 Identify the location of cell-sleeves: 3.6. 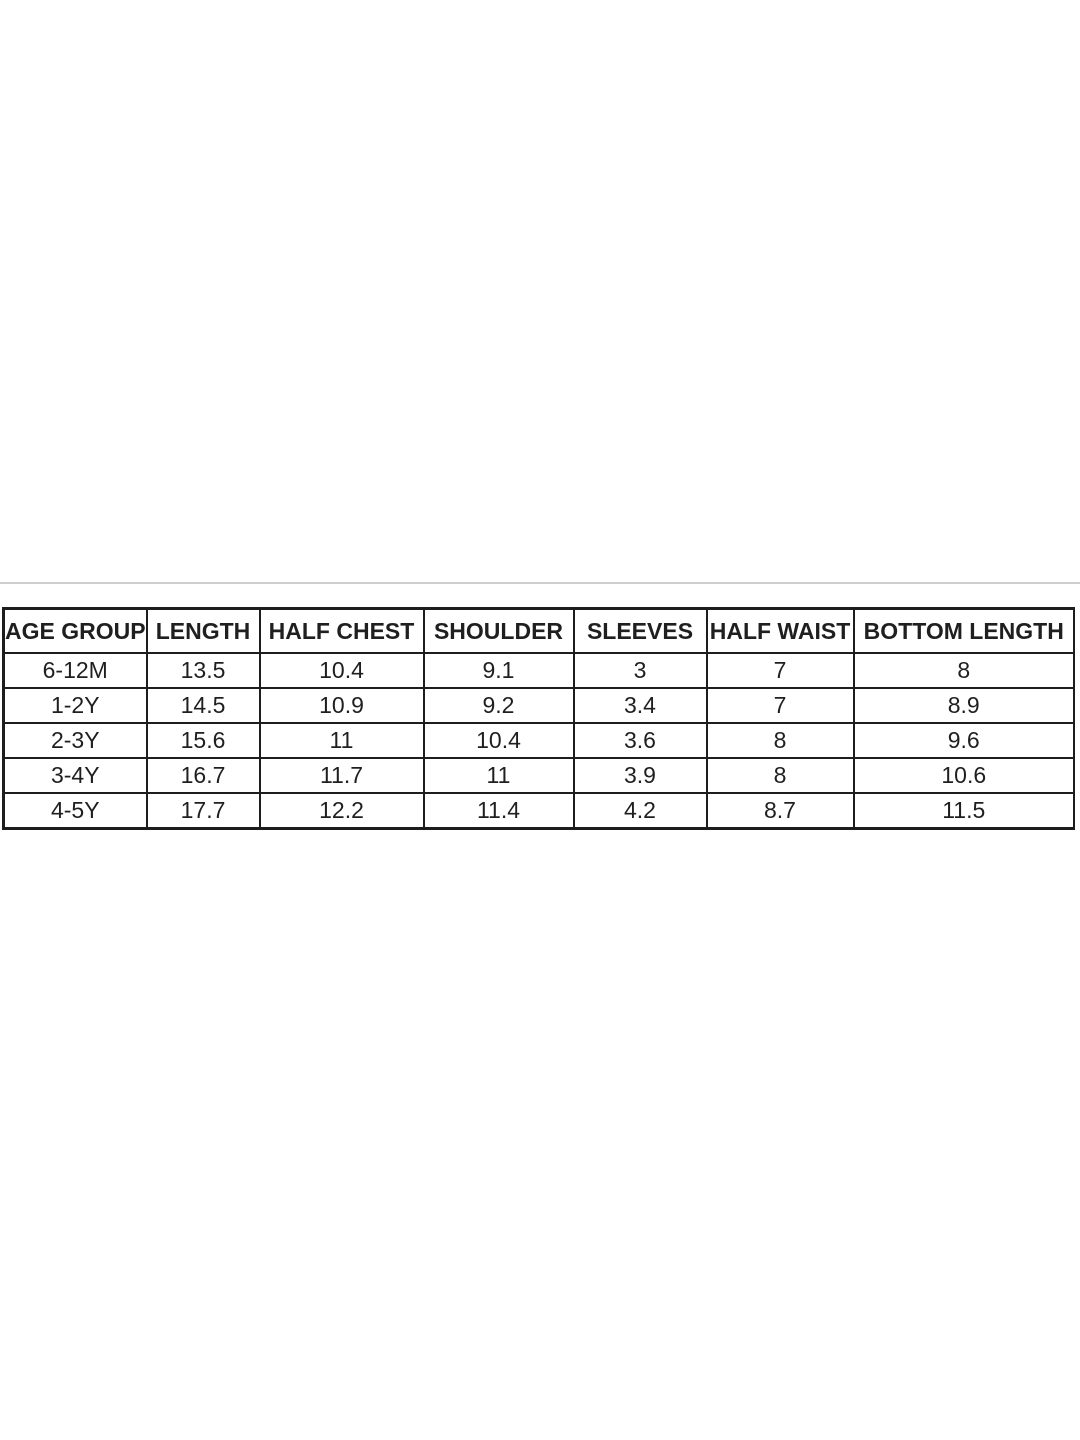
(640, 740).